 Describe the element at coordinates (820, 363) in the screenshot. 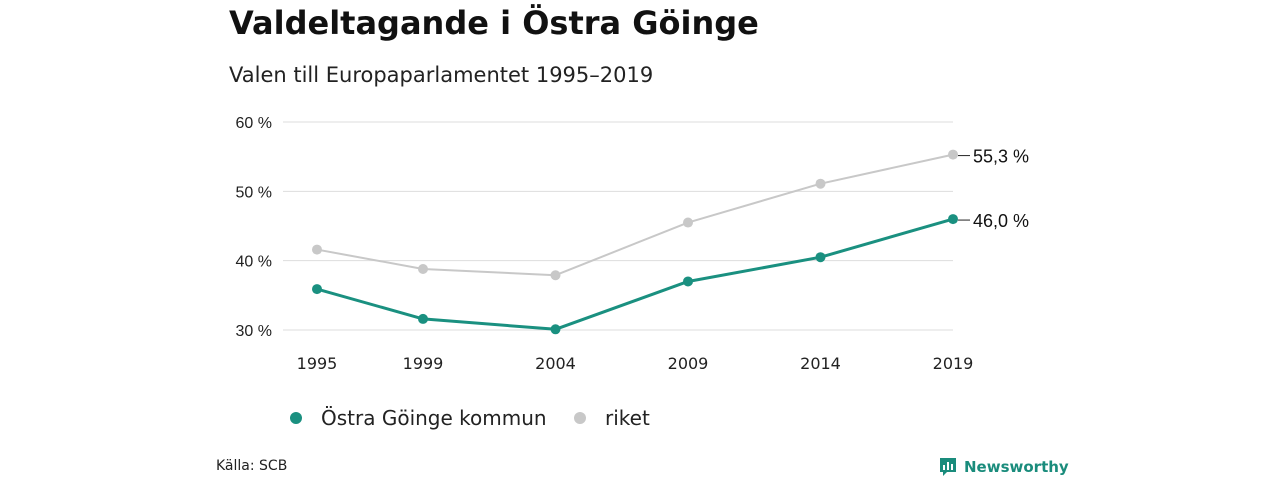

I see `x-tick-label: 2014` at that location.